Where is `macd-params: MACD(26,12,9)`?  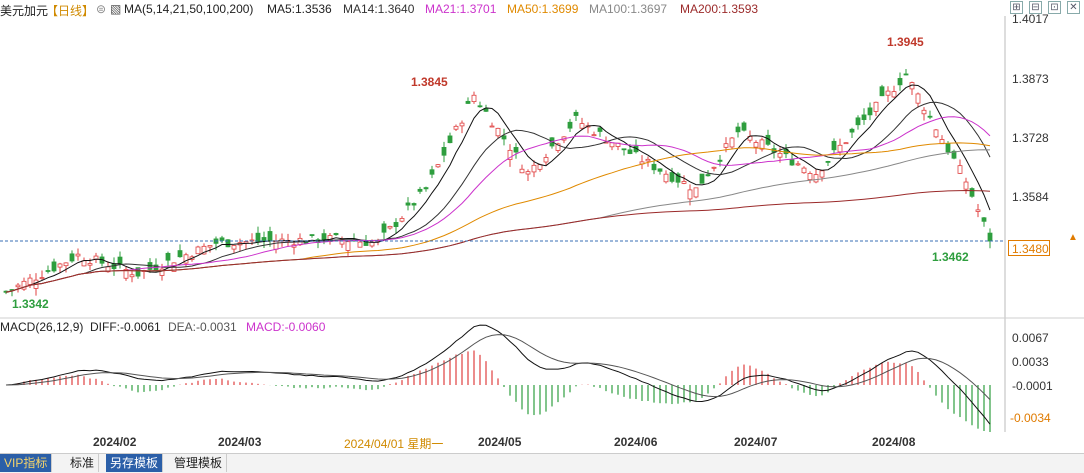
macd-params: MACD(26,12,9) is located at coordinates (42, 327).